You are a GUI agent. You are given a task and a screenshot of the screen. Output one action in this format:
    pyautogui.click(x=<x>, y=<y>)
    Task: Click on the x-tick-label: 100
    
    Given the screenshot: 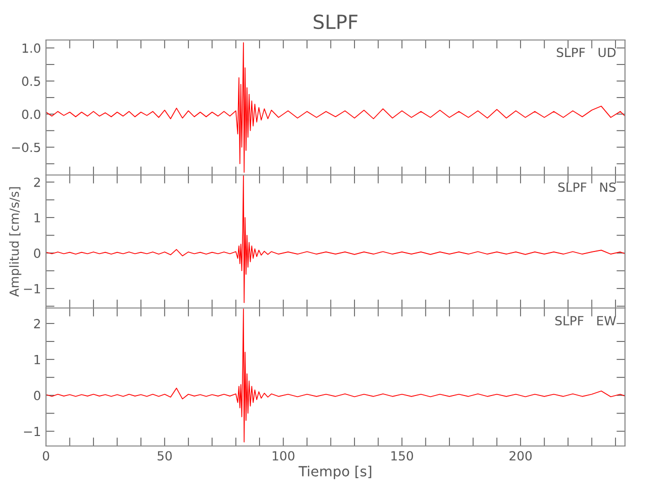 What is the action you would take?
    pyautogui.click(x=283, y=456)
    